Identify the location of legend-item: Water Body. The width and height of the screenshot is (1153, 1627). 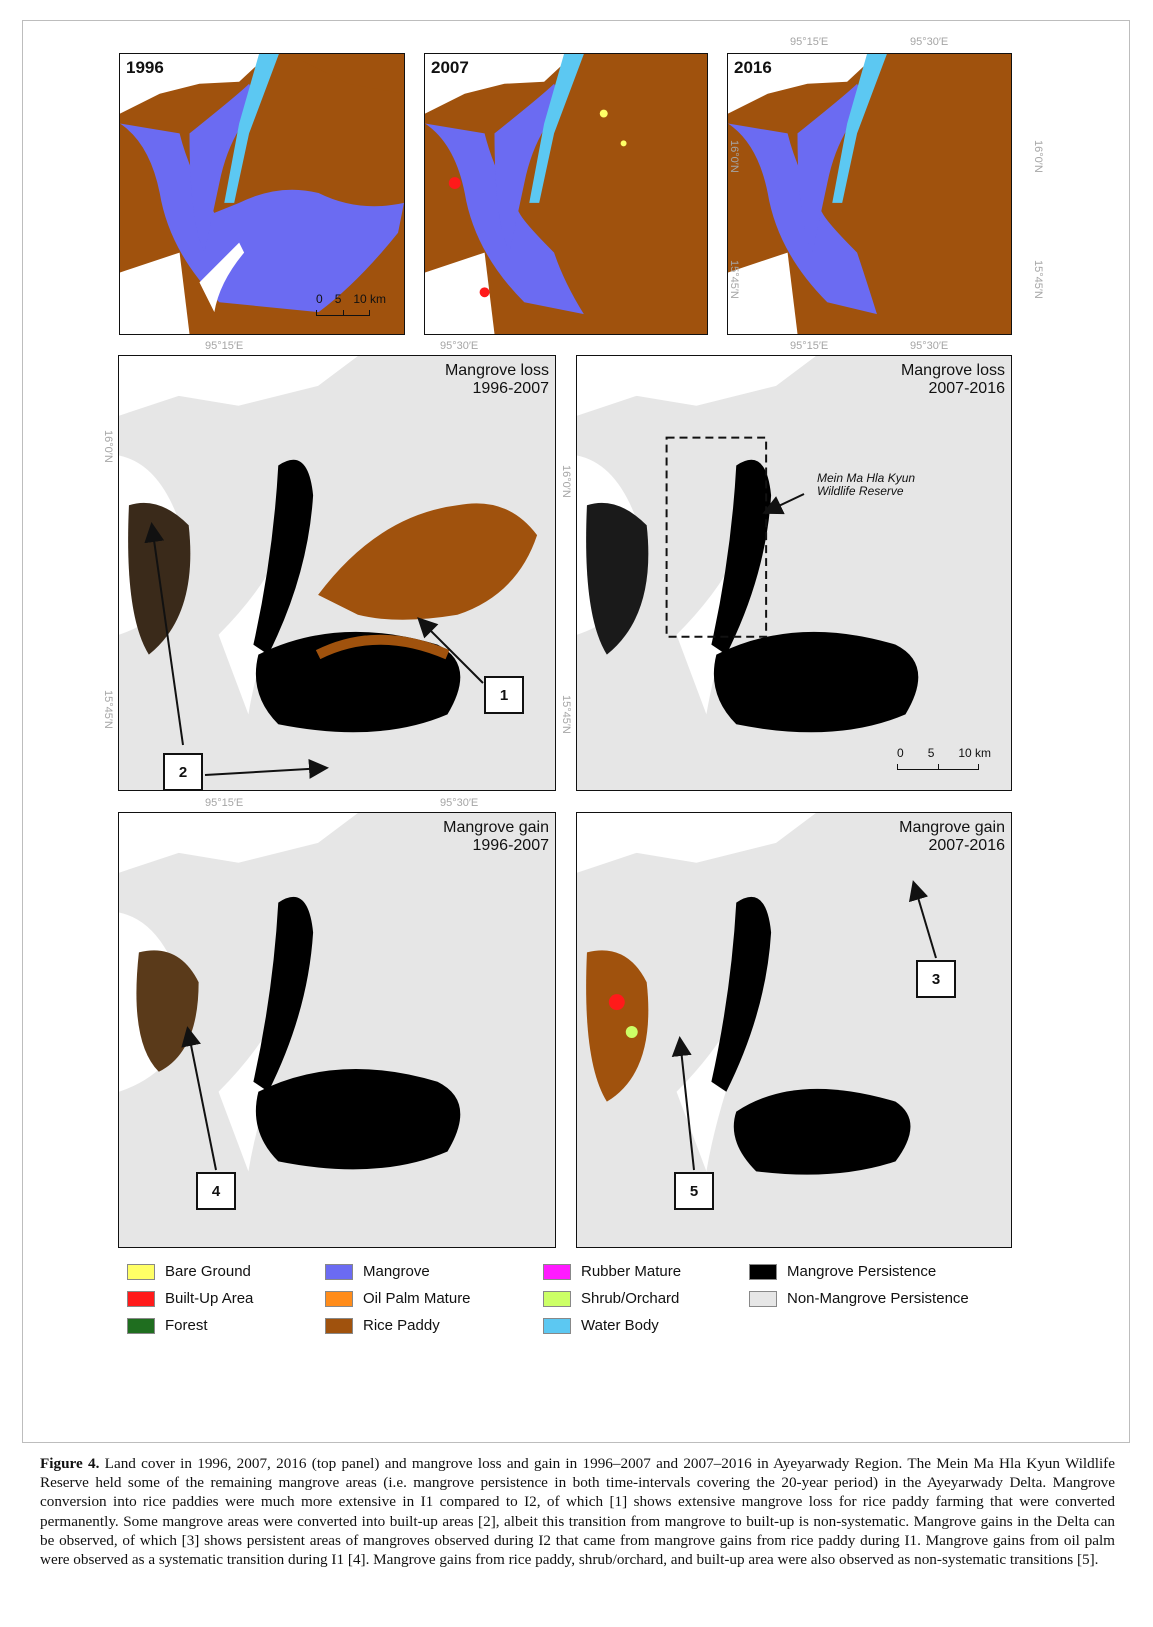
(601, 1325).